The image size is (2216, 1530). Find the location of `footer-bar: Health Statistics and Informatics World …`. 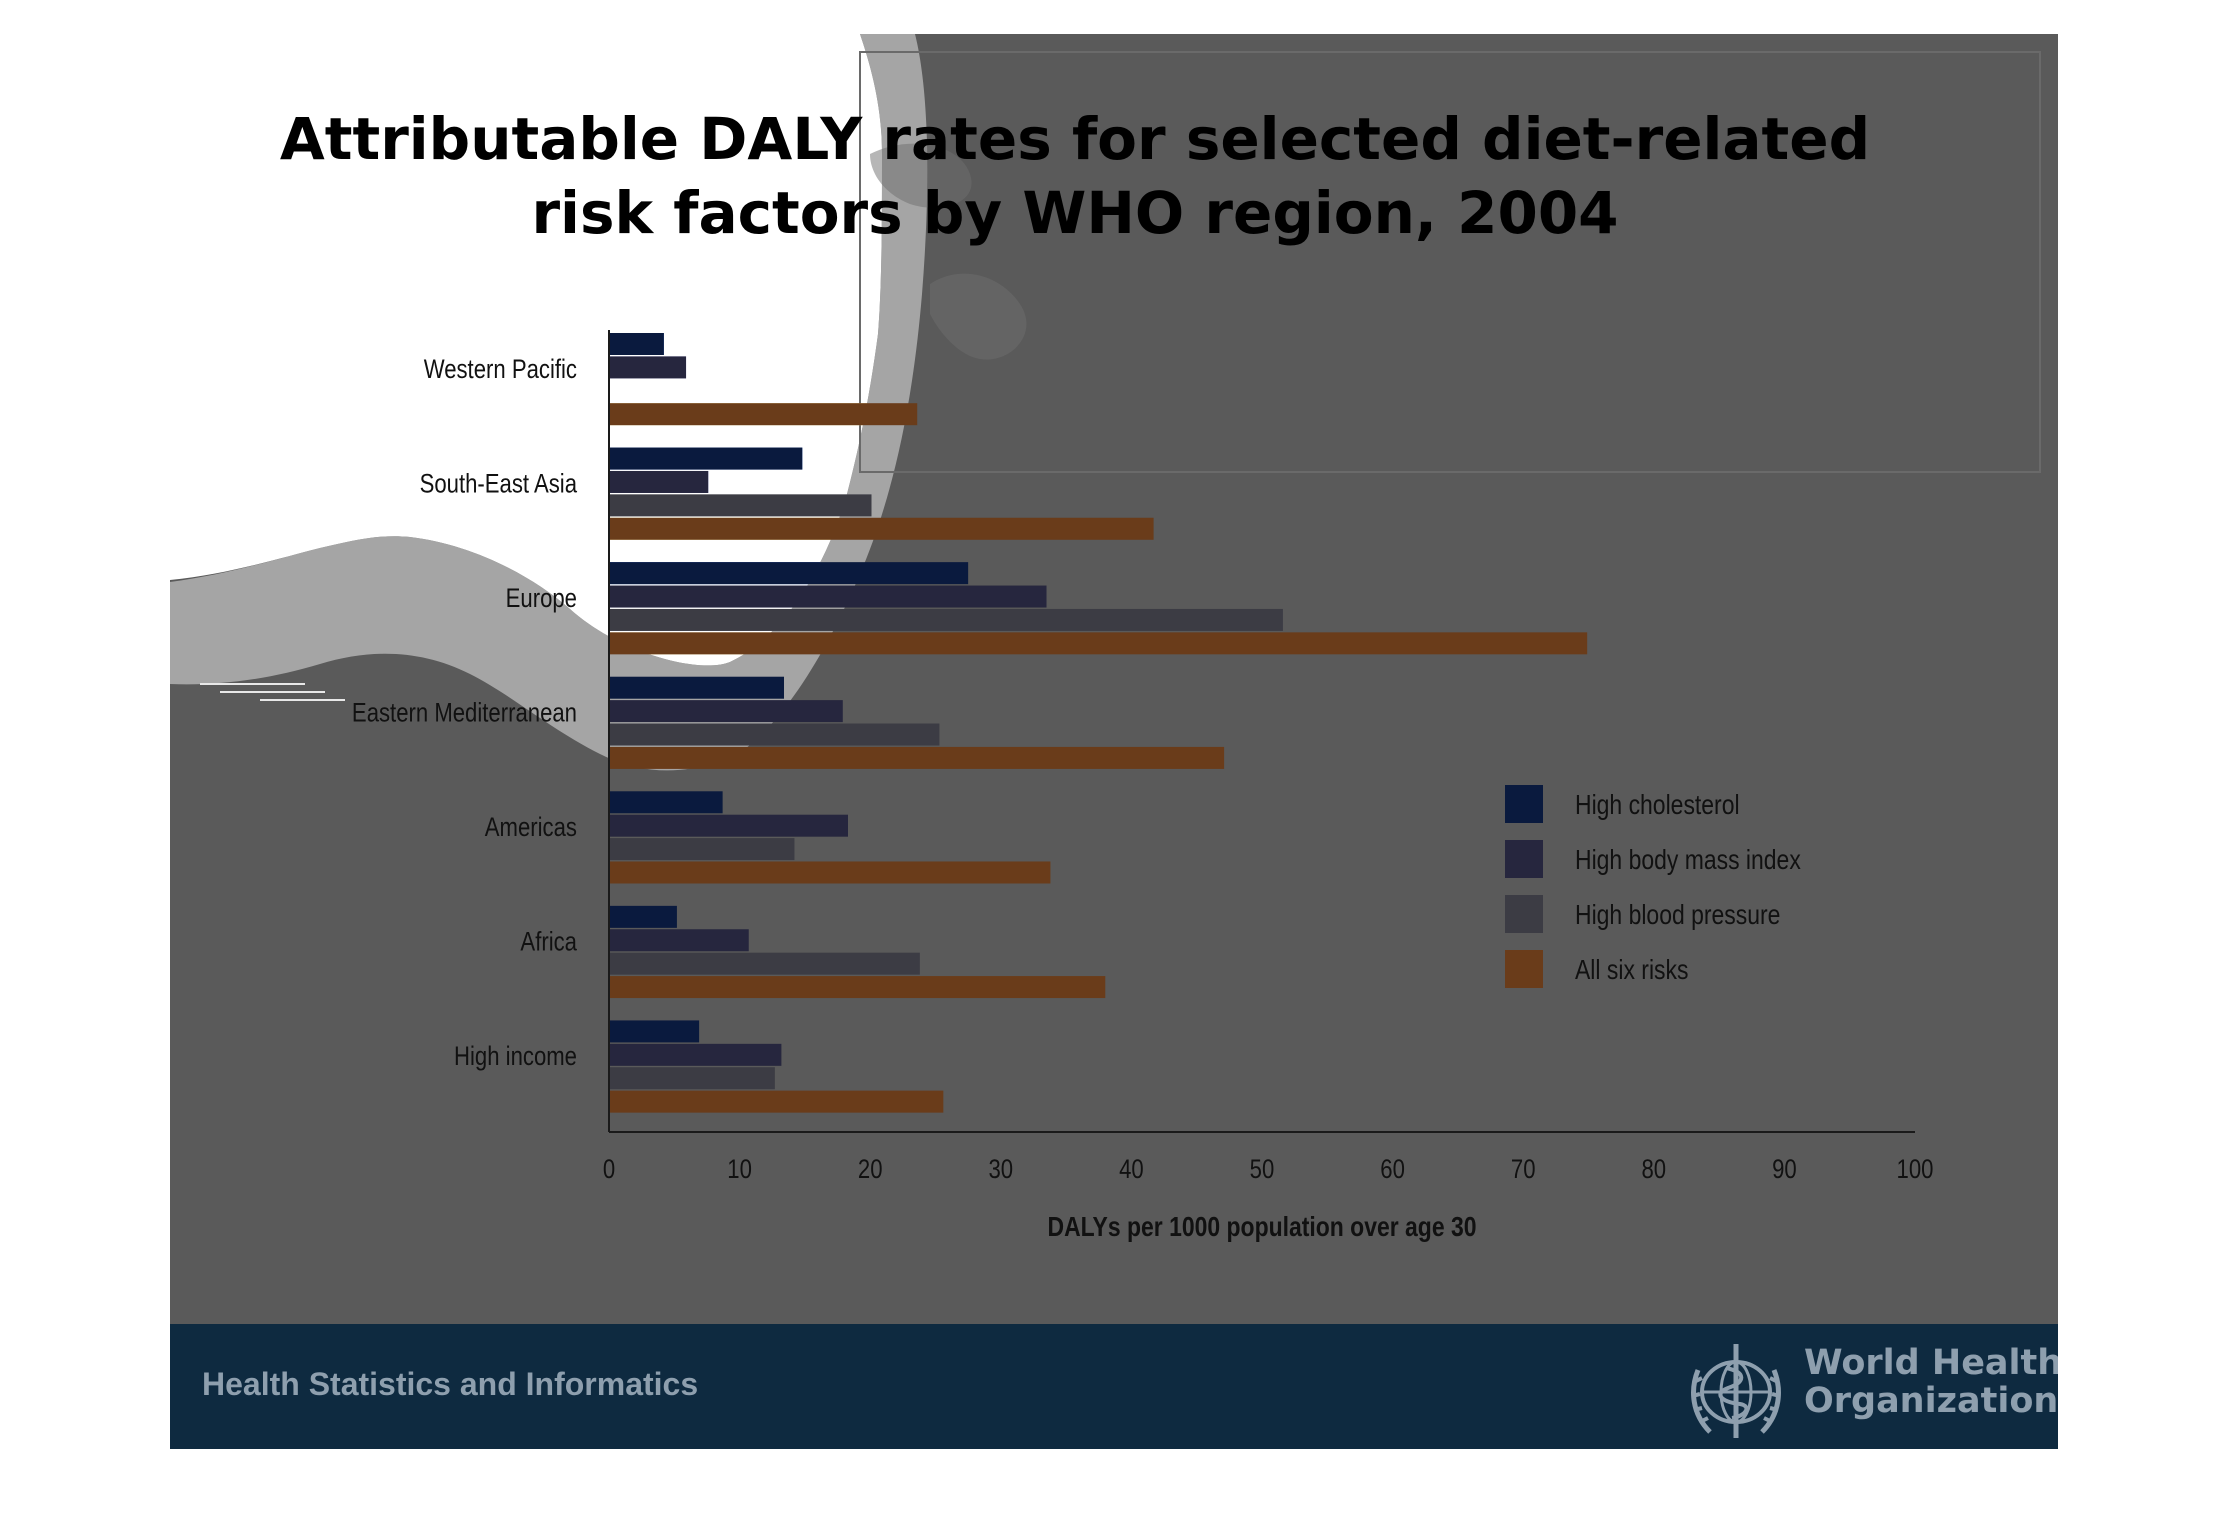

footer-bar: Health Statistics and Informatics World … is located at coordinates (1114, 1386).